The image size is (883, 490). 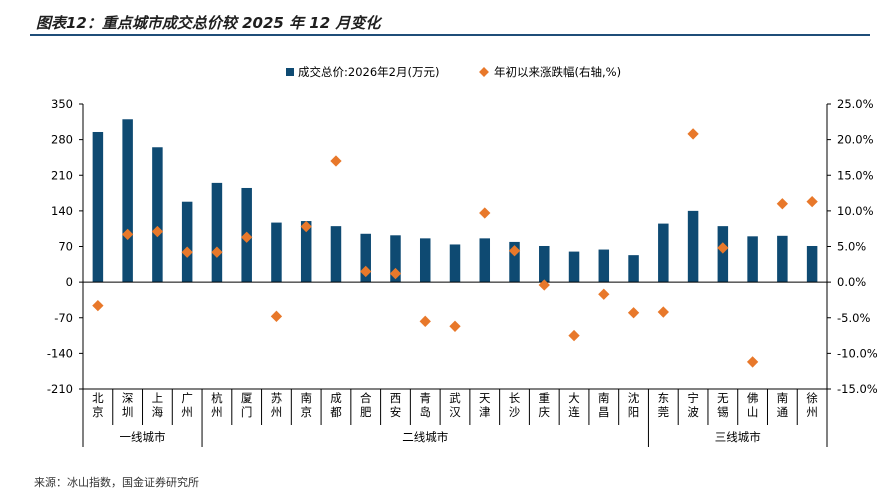 I want to click on category-label: 重庆, so click(x=545, y=405).